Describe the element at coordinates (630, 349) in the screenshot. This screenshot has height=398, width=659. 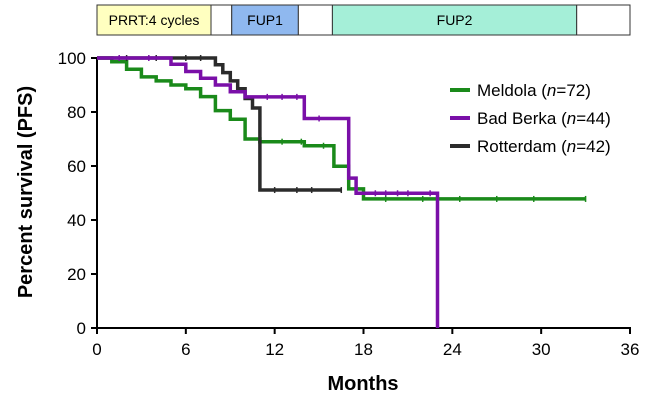
I see `x-tick-label: 36` at that location.